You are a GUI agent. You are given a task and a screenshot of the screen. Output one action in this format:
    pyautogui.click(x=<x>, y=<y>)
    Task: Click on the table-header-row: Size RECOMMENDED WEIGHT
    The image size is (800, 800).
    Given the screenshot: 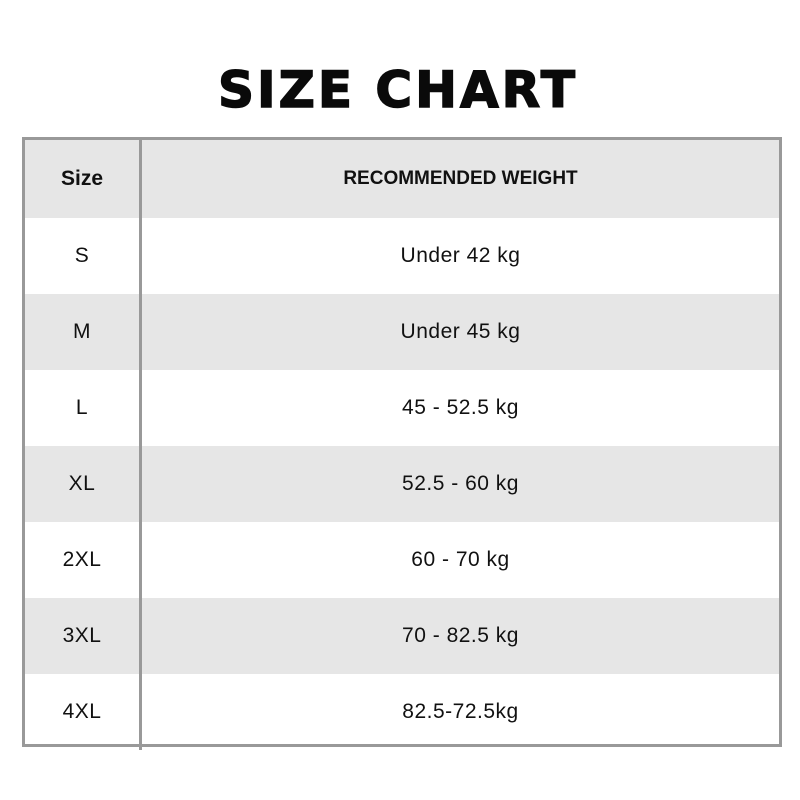 What is the action you would take?
    pyautogui.click(x=402, y=179)
    